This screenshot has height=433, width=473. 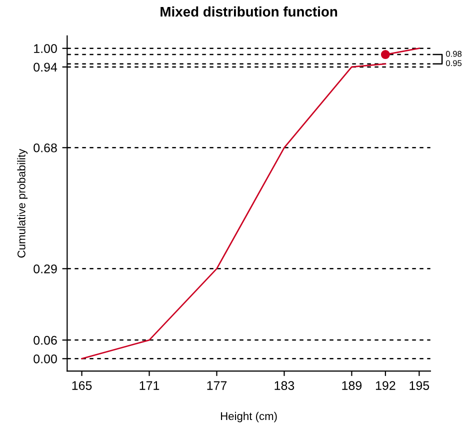 What do you see at coordinates (454, 63) in the screenshot?
I see `ref-line-label: 0.95` at bounding box center [454, 63].